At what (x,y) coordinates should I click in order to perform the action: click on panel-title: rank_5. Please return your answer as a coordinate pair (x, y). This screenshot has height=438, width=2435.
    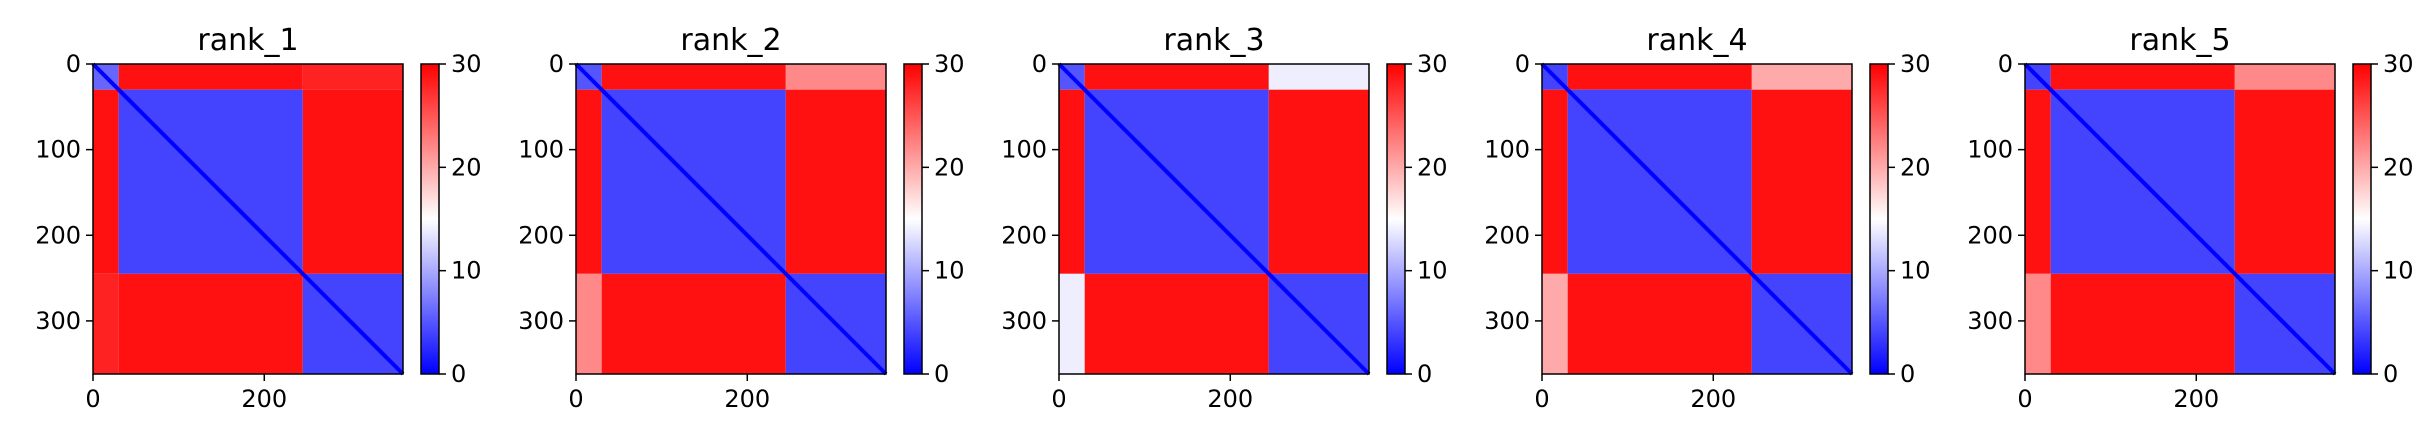
    Looking at the image, I should click on (2179, 40).